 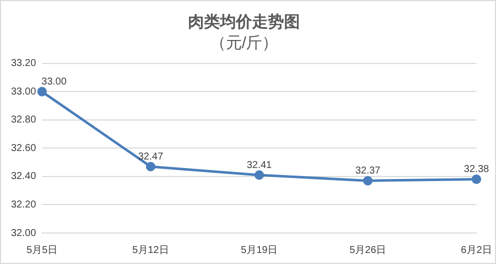 What do you see at coordinates (476, 170) in the screenshot?
I see `text: 32.38` at bounding box center [476, 170].